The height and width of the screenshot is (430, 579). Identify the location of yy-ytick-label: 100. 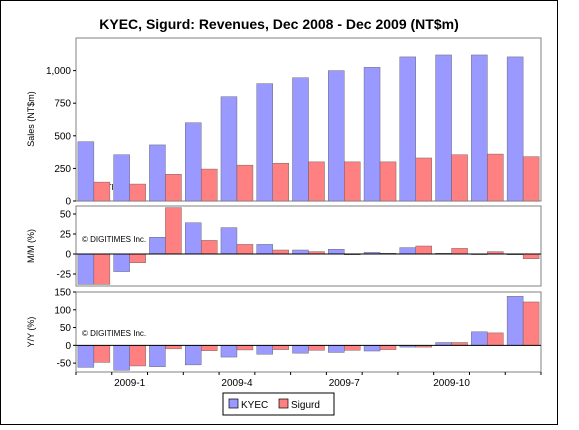
(62, 310).